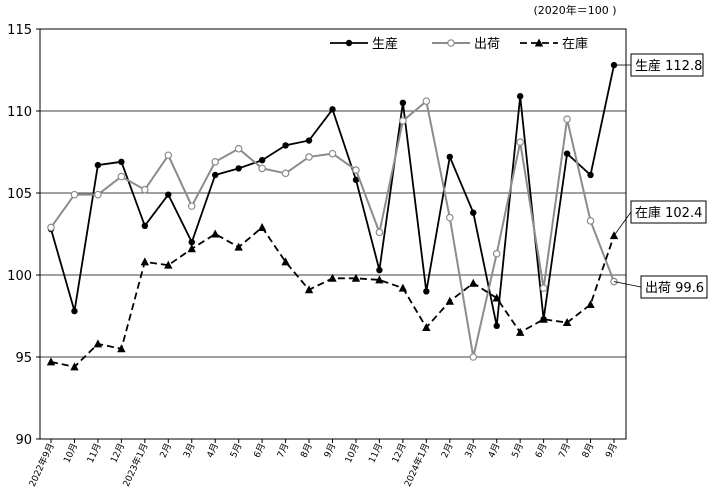 The height and width of the screenshot is (501, 712). What do you see at coordinates (539, 42) in the screenshot?
I see `legend-marker-inventory` at bounding box center [539, 42].